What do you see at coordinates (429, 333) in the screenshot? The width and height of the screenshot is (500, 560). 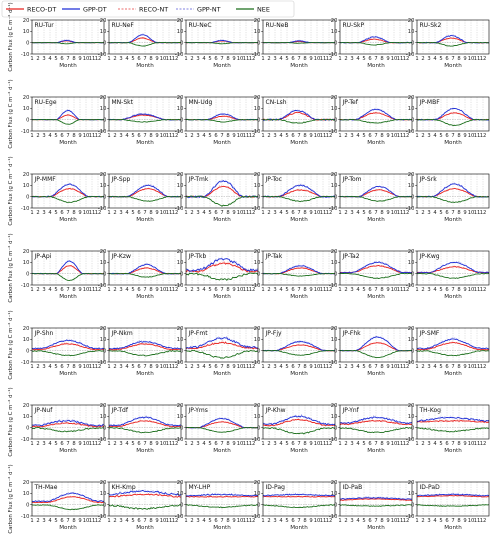 I see `site-label: JP-SMF` at bounding box center [429, 333].